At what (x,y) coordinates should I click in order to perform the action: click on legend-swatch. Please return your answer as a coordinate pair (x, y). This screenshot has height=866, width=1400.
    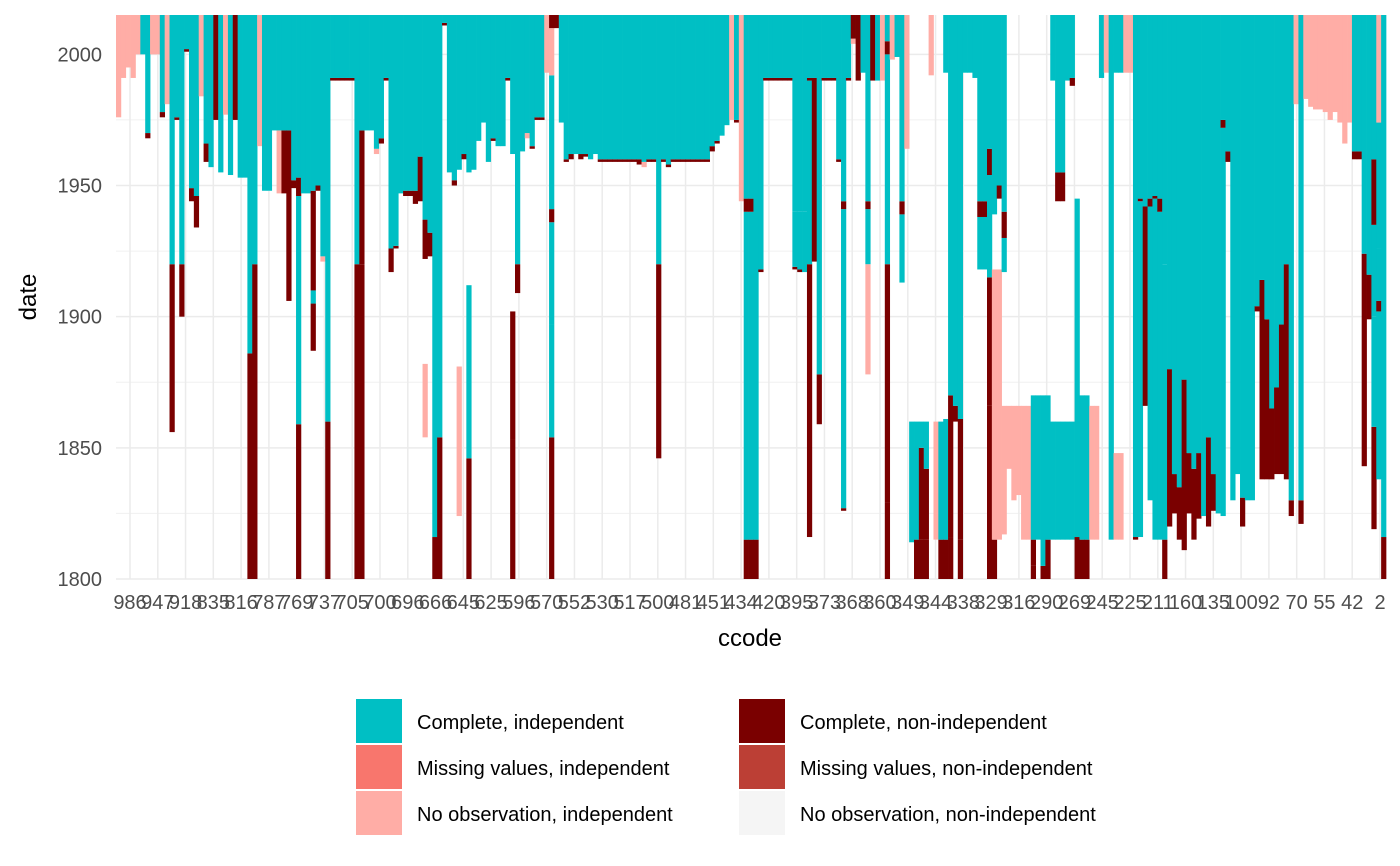
    Looking at the image, I should click on (379, 767).